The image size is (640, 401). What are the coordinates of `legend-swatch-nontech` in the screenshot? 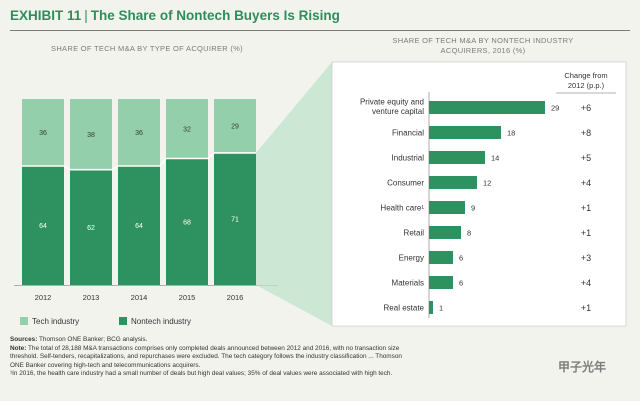 It's located at (123, 321).